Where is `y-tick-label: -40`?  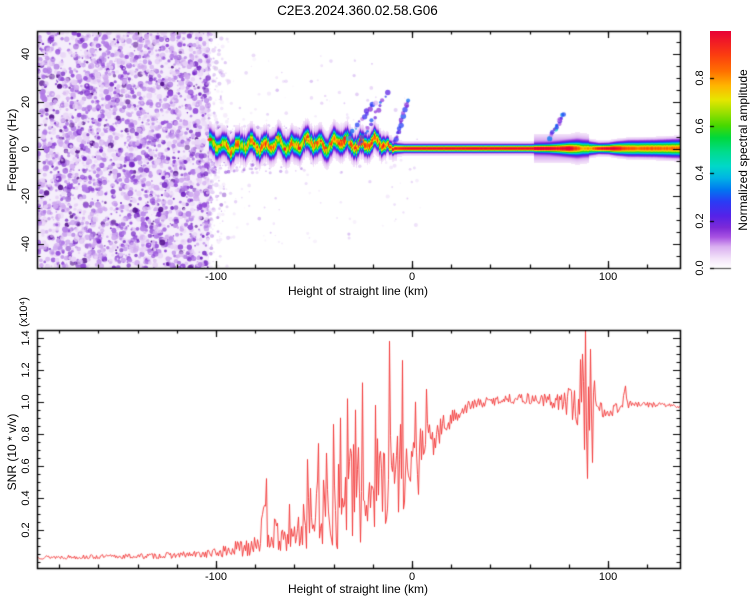
y-tick-label: -40 is located at coordinates (26, 243).